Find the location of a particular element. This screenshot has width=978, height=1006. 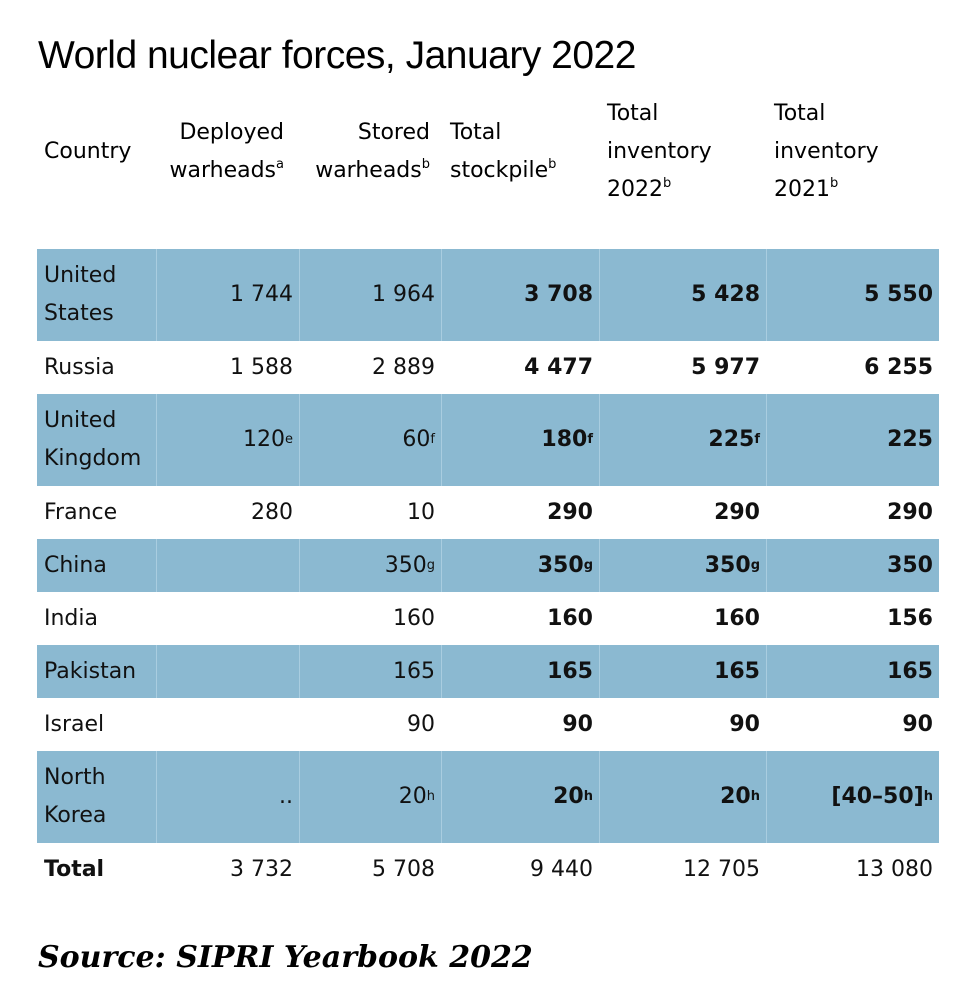

cell-value: 10 is located at coordinates (421, 512).